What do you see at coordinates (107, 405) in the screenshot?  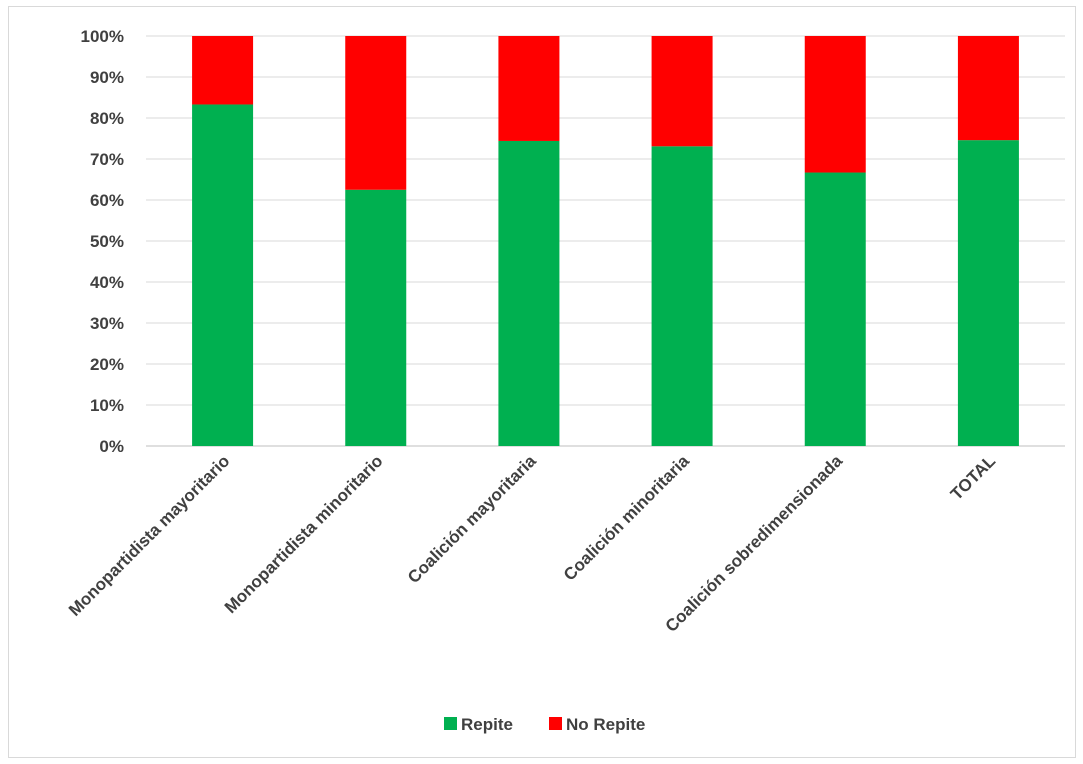 I see `y-tick-label: 10%` at bounding box center [107, 405].